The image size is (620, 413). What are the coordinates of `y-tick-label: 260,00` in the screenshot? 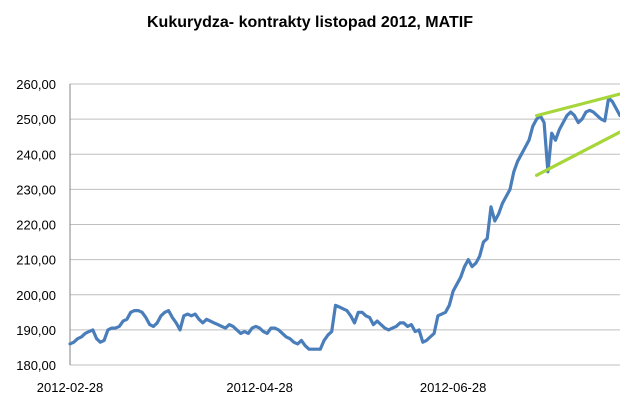 It's located at (36, 84).